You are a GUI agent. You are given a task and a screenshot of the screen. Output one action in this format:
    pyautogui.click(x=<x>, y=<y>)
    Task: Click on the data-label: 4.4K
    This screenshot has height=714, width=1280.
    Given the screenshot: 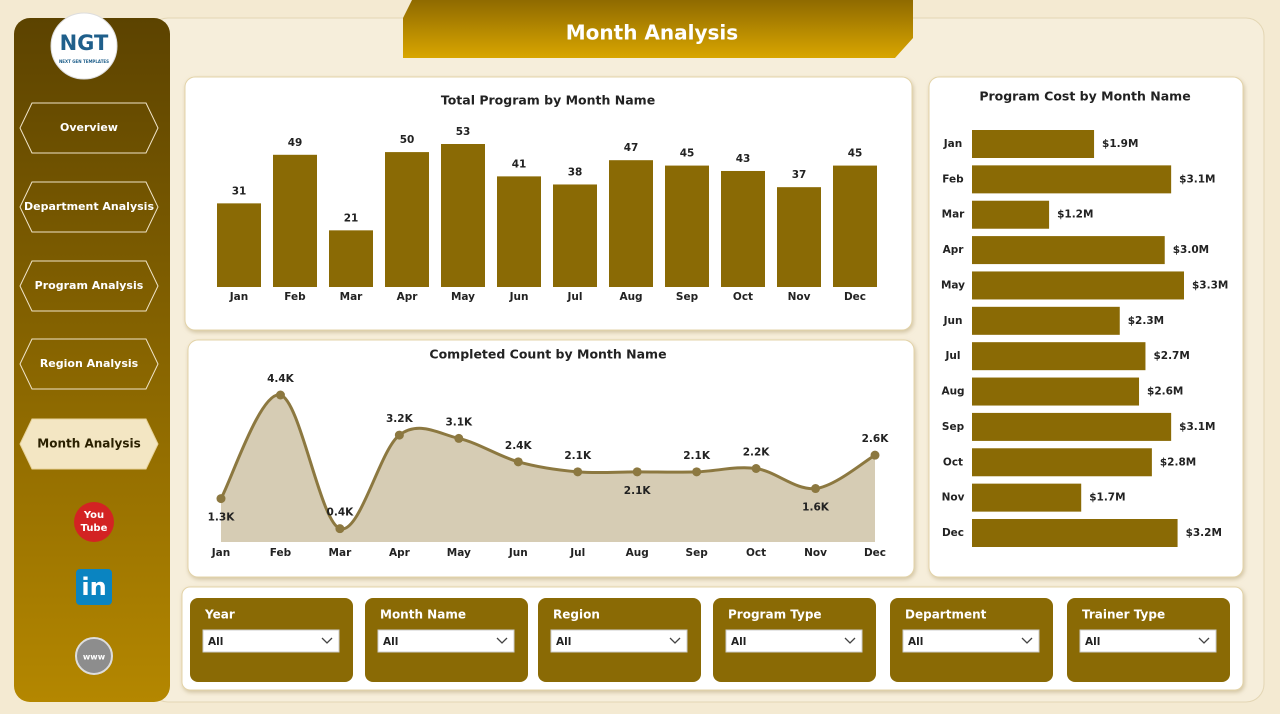 What is the action you would take?
    pyautogui.click(x=281, y=379)
    